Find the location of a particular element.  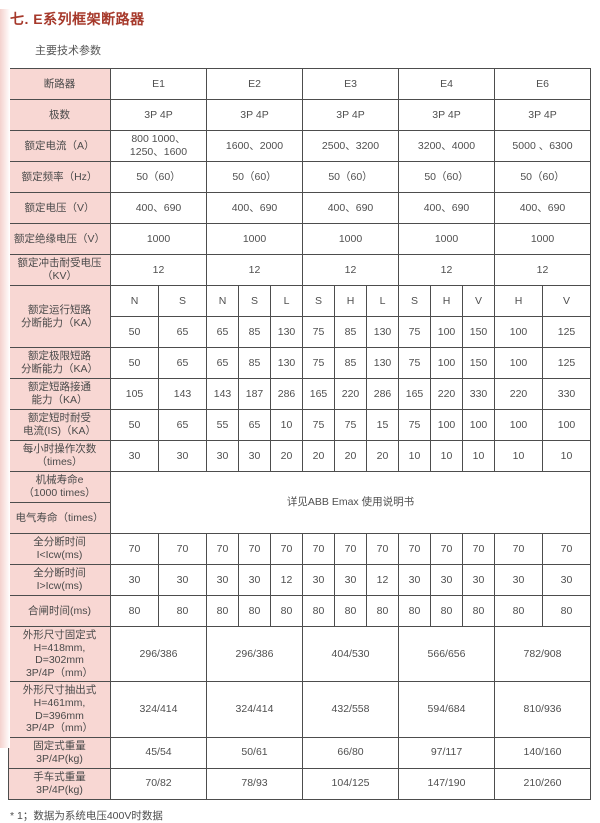

value-cell: 165 is located at coordinates (414, 394).